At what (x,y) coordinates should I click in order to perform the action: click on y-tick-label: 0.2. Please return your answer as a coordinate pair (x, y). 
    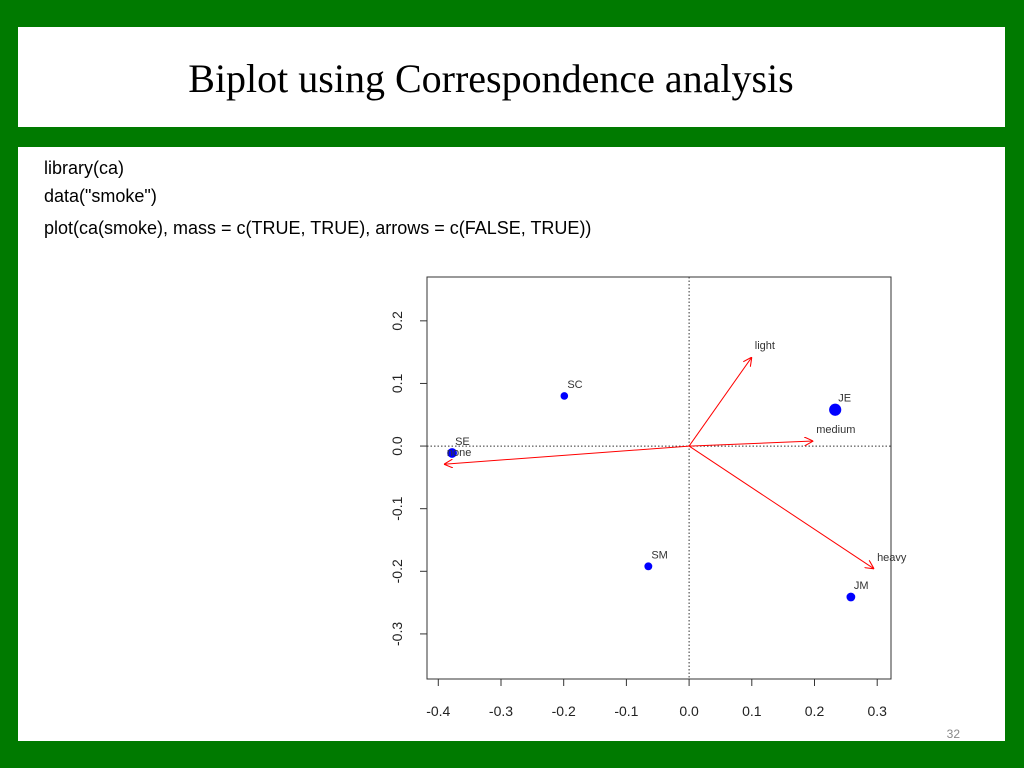
    Looking at the image, I should click on (397, 321).